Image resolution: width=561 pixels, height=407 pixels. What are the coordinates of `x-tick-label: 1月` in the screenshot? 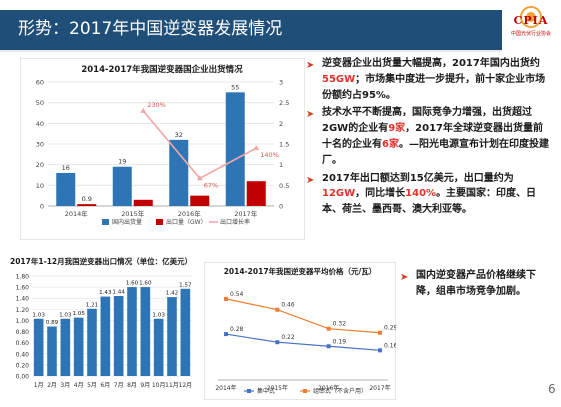 It's located at (39, 385).